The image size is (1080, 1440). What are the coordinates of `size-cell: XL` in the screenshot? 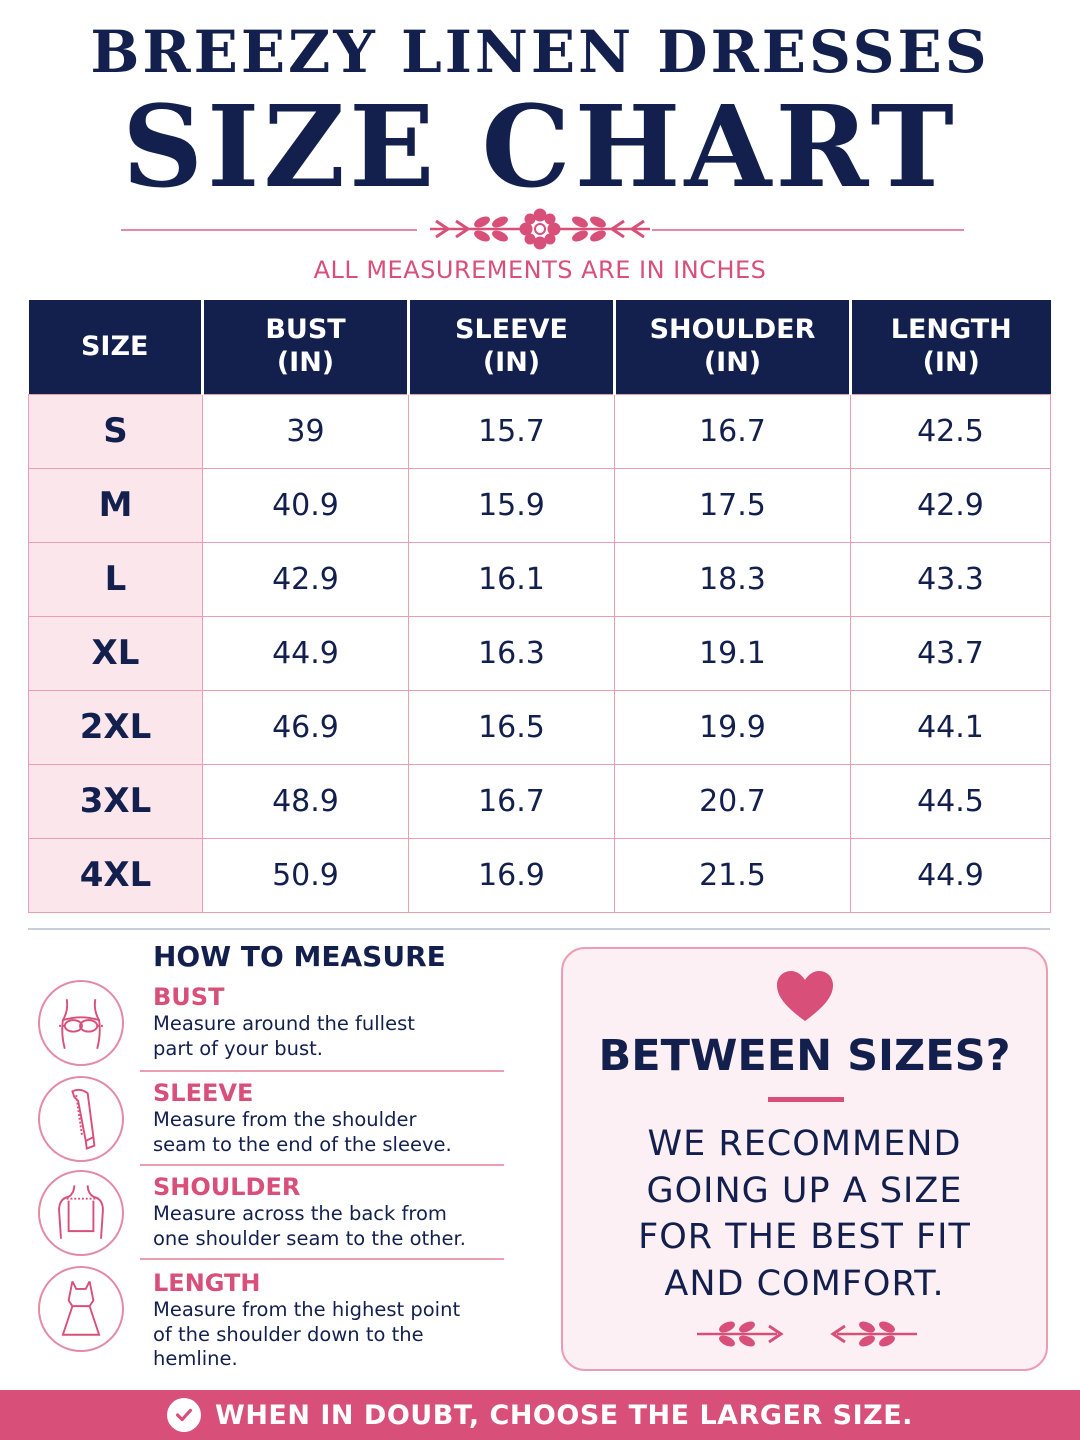 It's located at (115, 653).